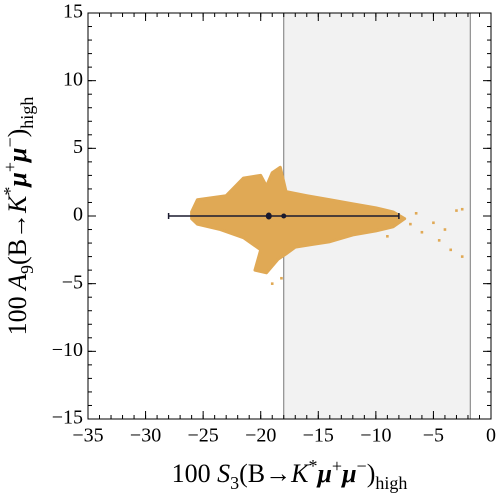 The height and width of the screenshot is (494, 500). I want to click on x-tick-label: −35, so click(87, 436).